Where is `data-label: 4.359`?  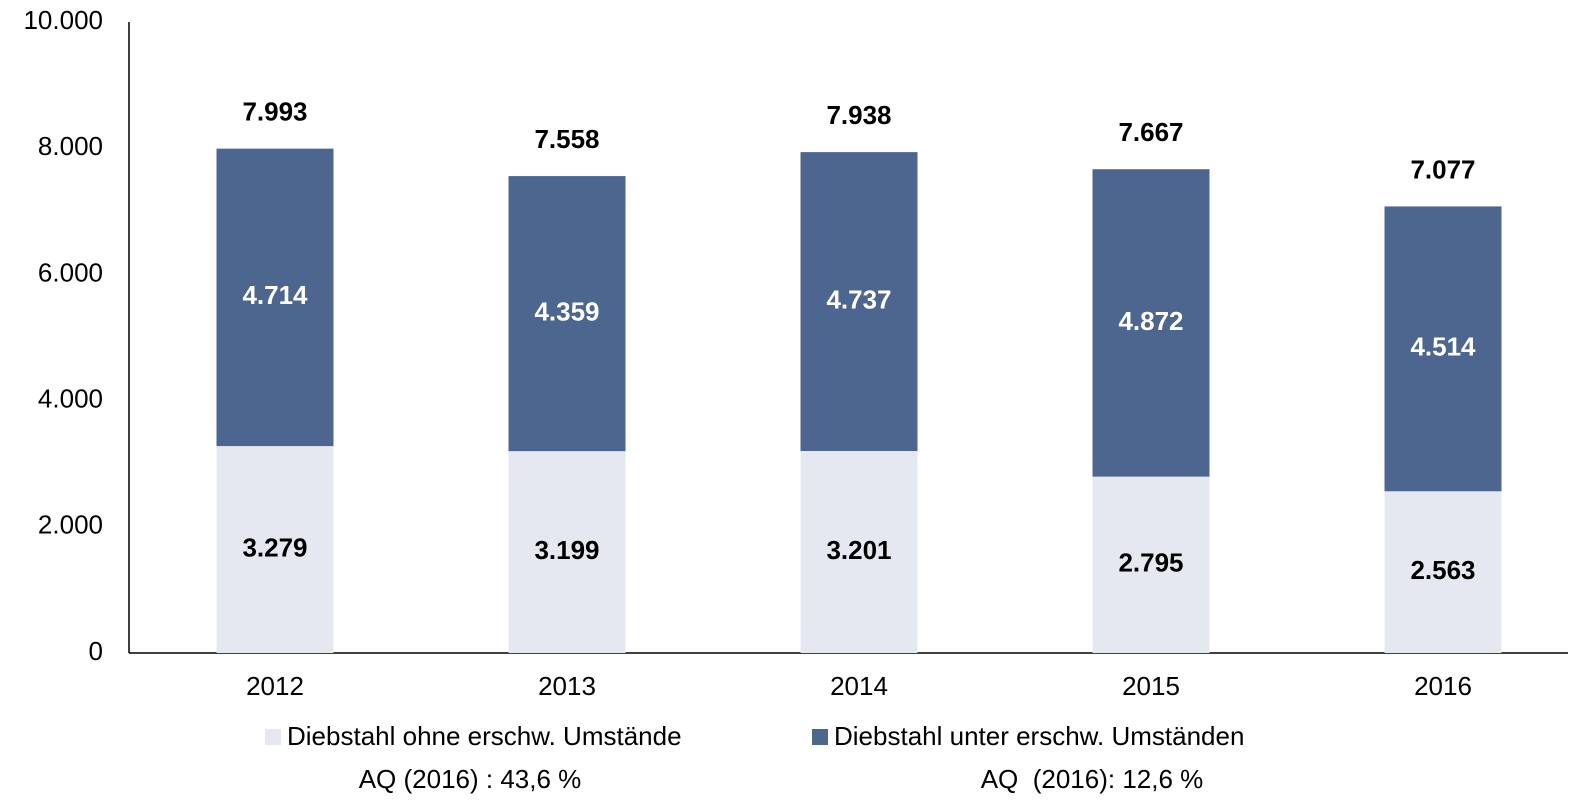 data-label: 4.359 is located at coordinates (566, 311).